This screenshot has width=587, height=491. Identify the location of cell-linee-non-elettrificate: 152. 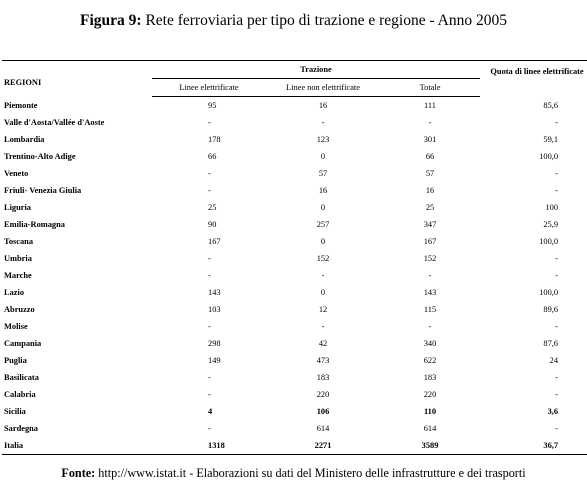
(323, 258).